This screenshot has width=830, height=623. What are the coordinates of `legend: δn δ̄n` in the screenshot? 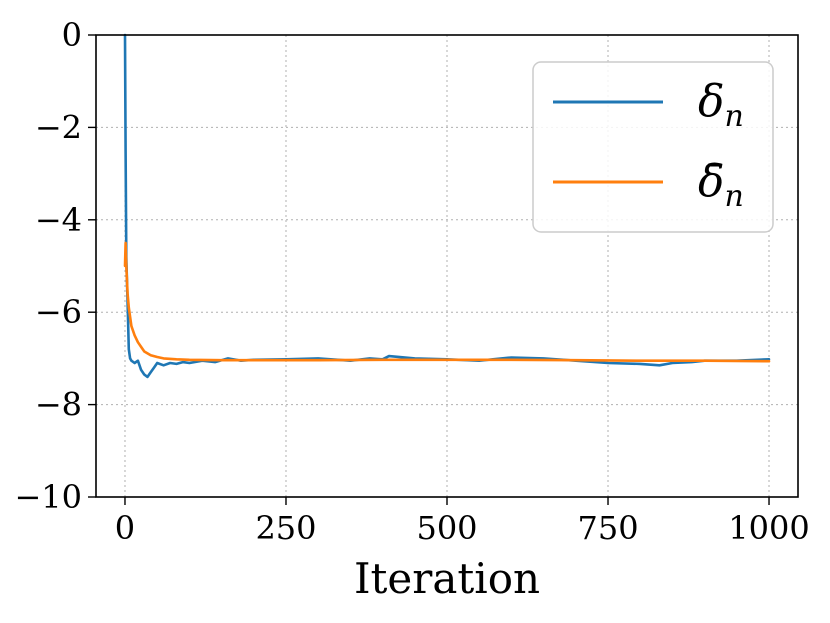 It's located at (653, 147).